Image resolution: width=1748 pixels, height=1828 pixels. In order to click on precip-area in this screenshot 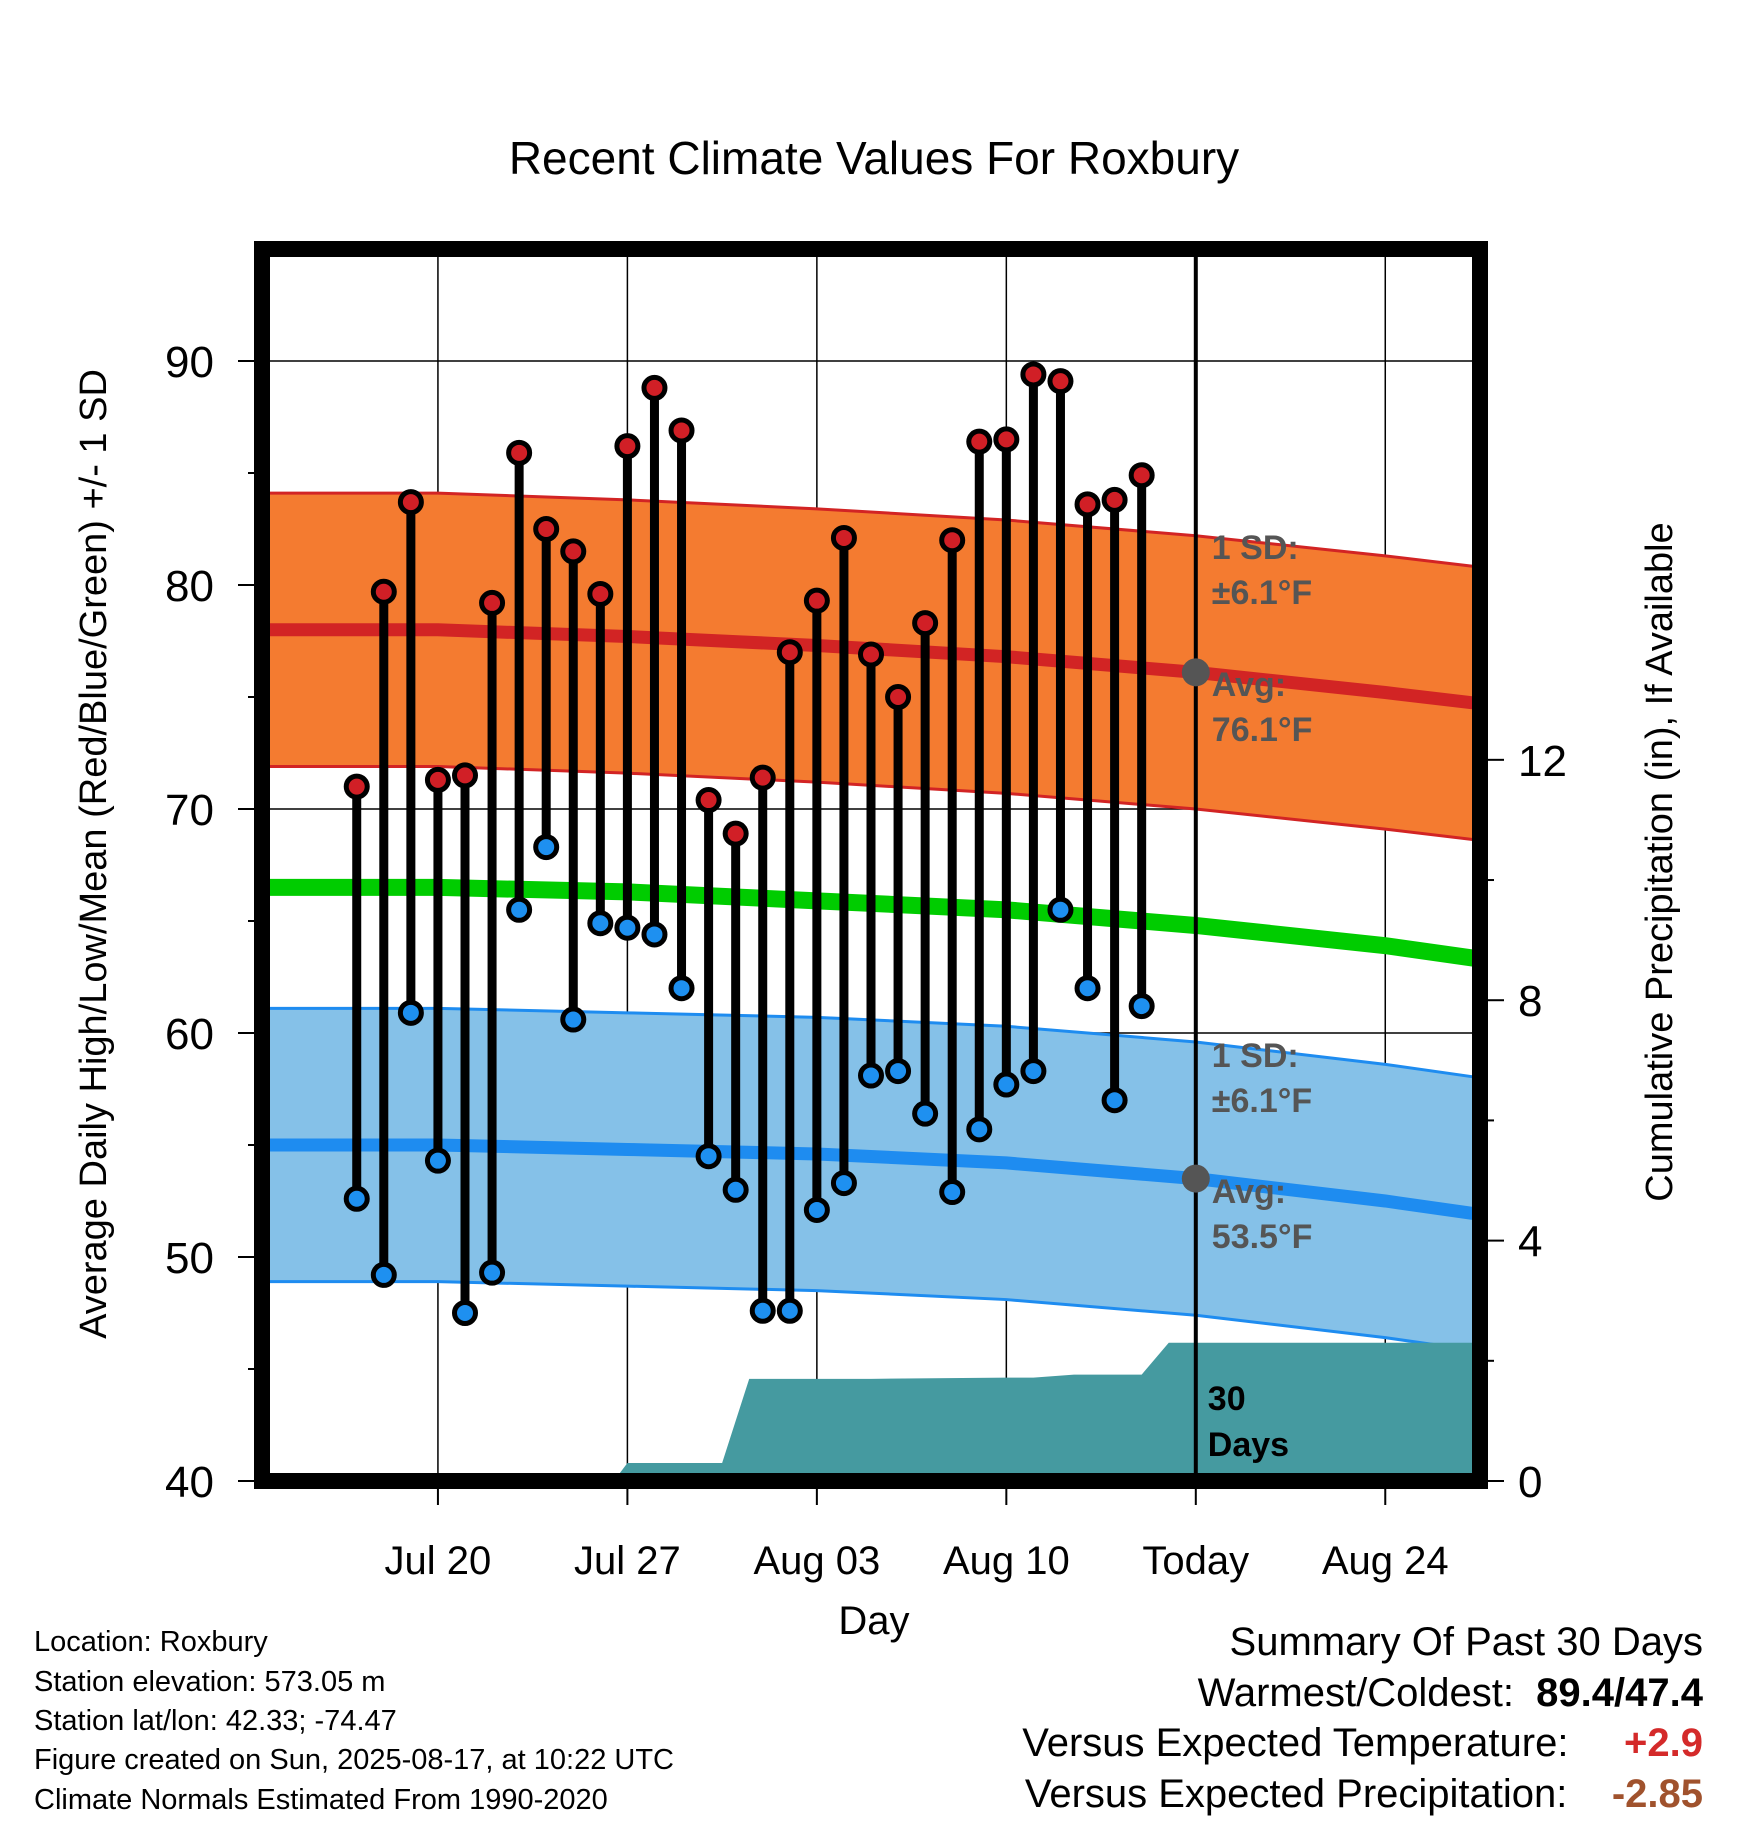, I will do `click(871, 1411)`.